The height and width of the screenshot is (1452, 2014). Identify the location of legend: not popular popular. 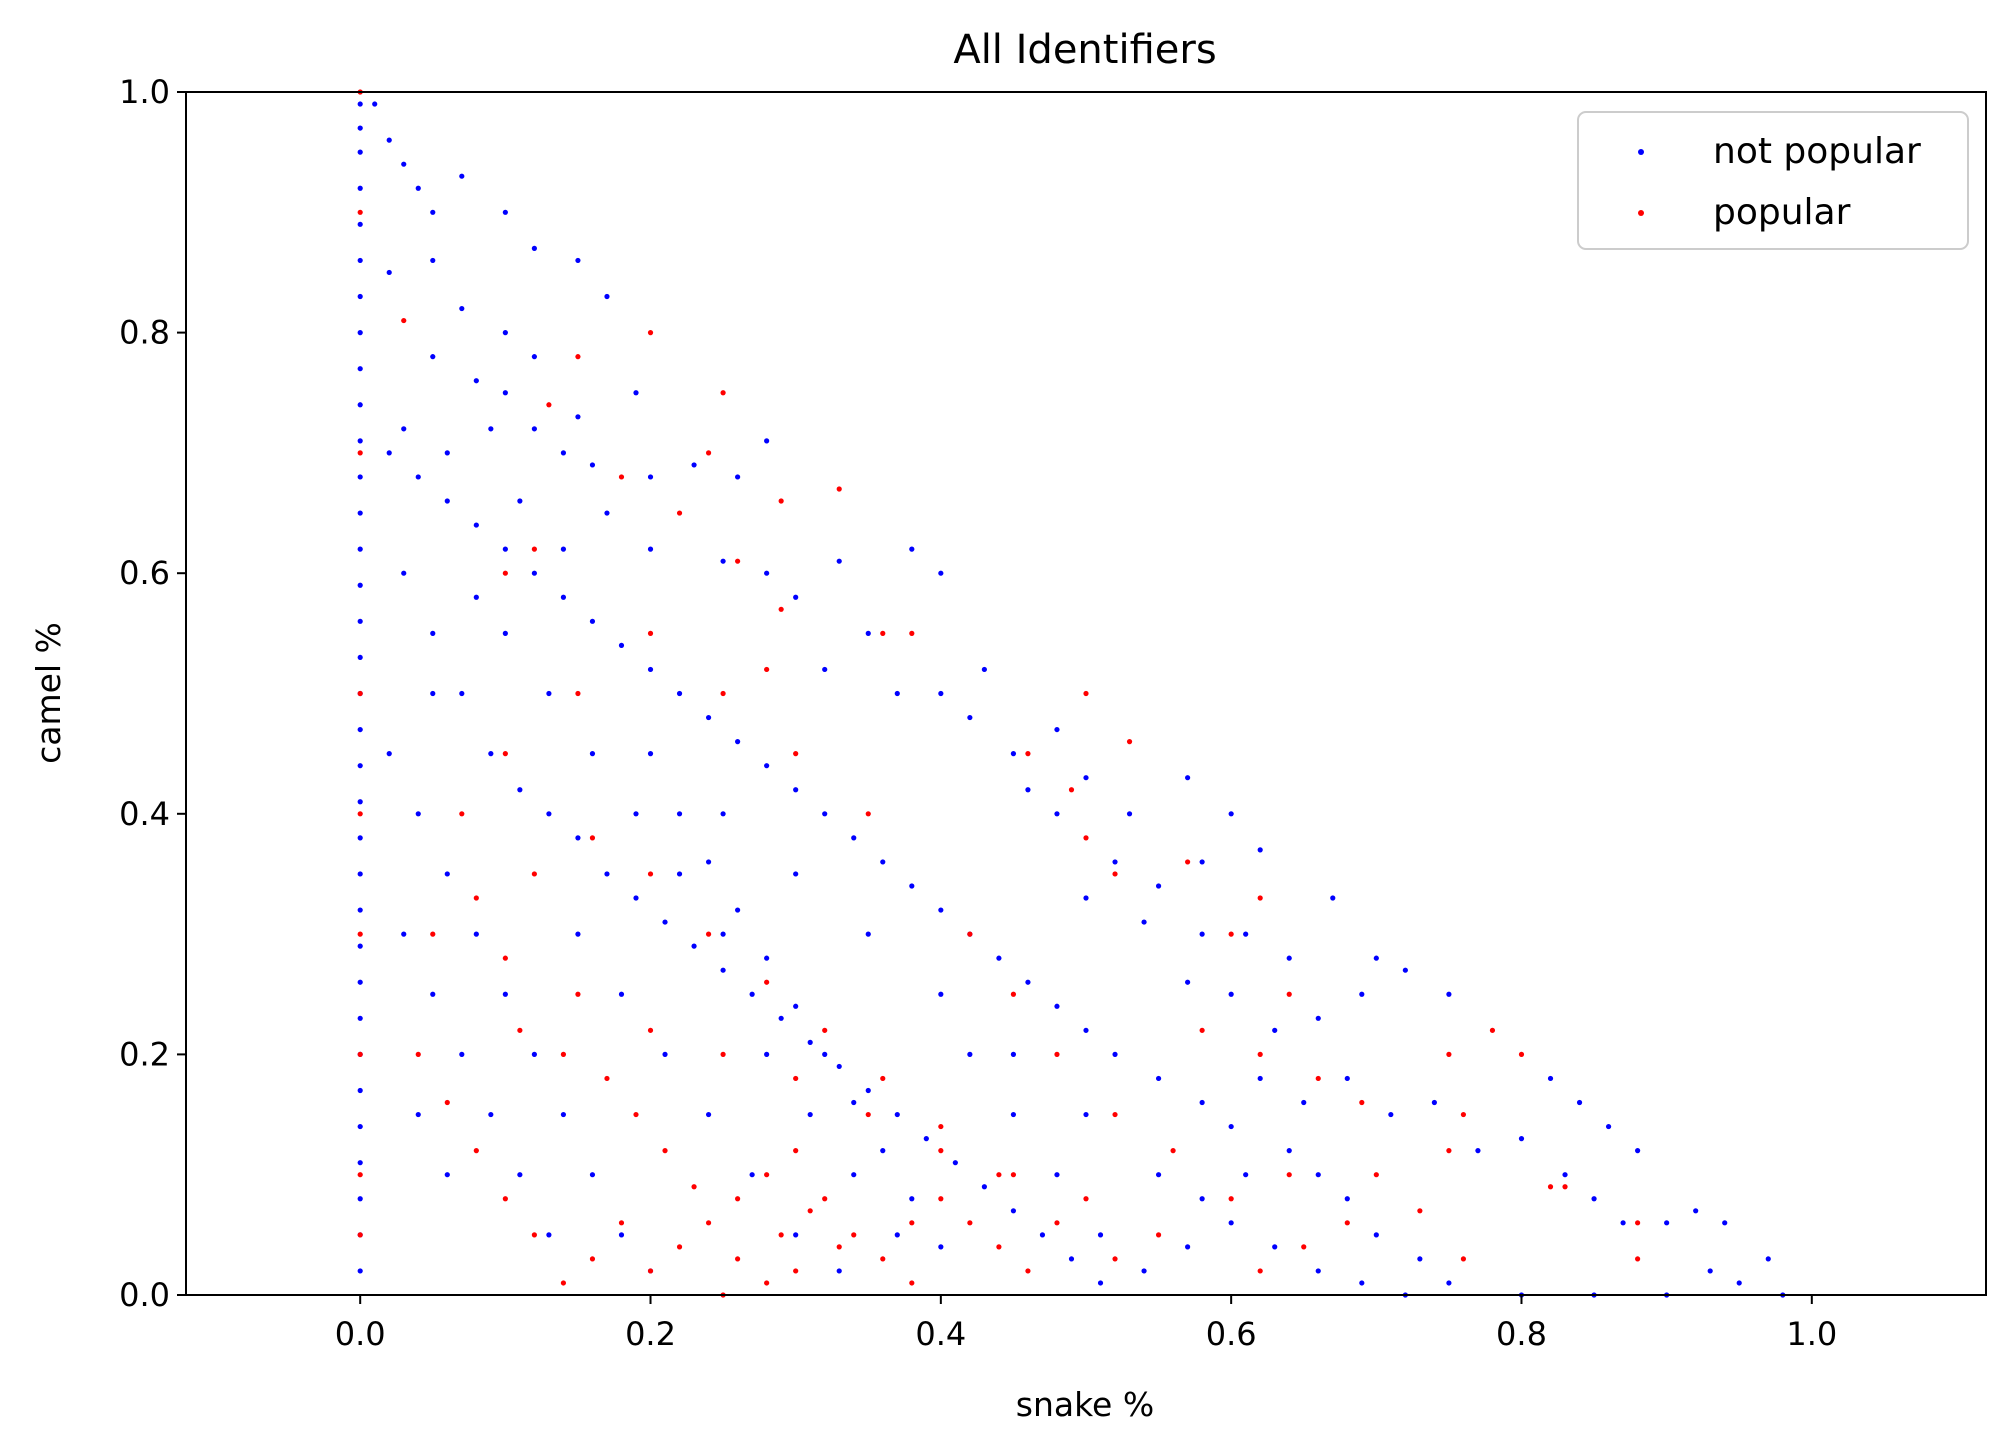
(1773, 180).